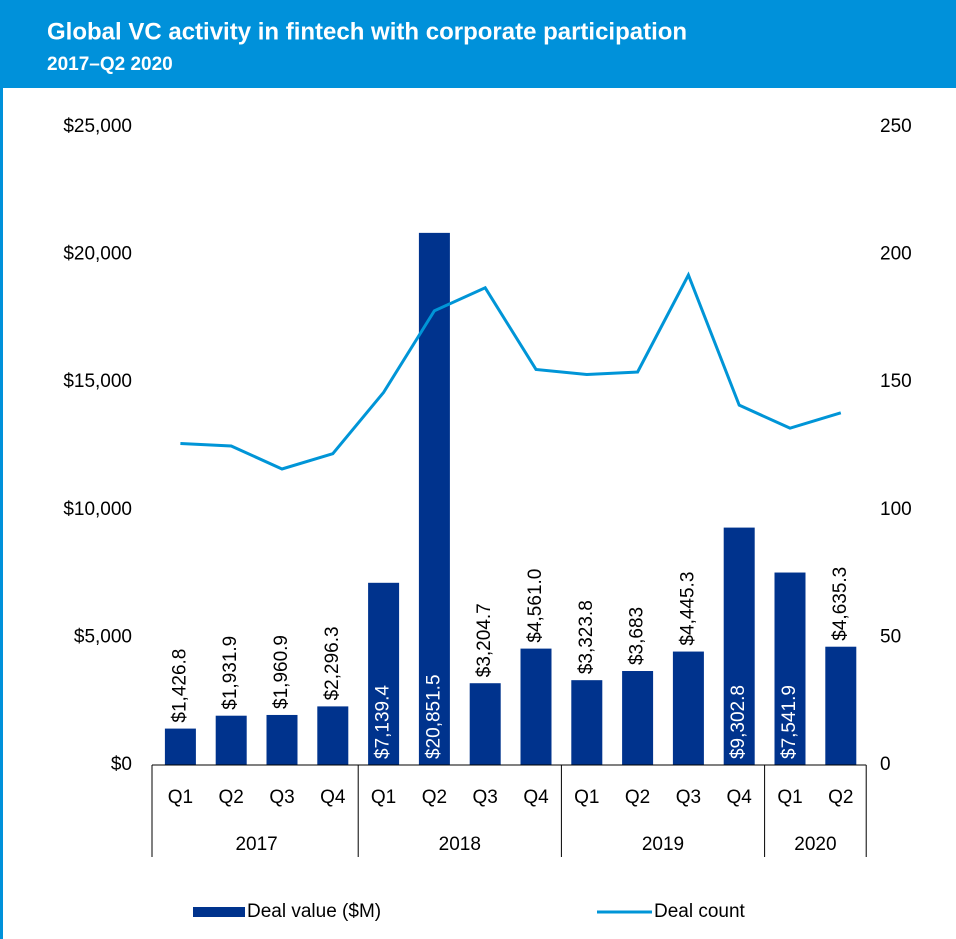 The height and width of the screenshot is (939, 956). I want to click on value-label: $20,851.5, so click(433, 716).